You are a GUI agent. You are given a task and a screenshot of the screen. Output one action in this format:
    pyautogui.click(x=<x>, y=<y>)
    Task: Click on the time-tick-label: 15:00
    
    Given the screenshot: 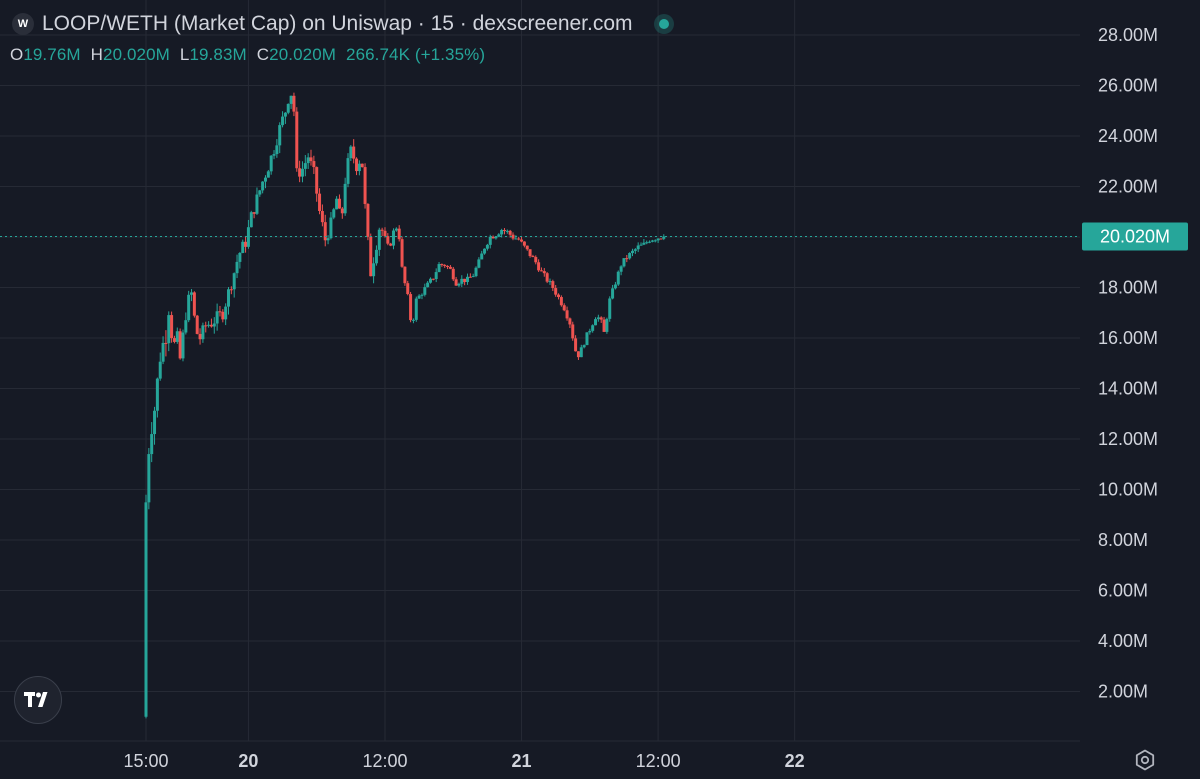 What is the action you would take?
    pyautogui.click(x=145, y=761)
    